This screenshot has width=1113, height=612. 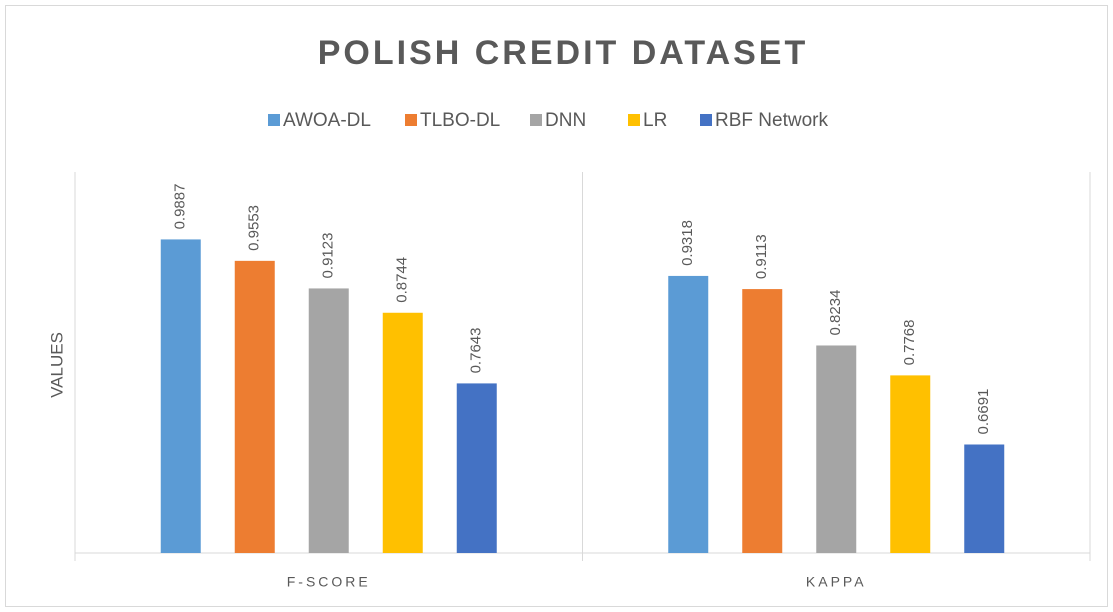 What do you see at coordinates (835, 313) in the screenshot?
I see `data-label: 0.8234` at bounding box center [835, 313].